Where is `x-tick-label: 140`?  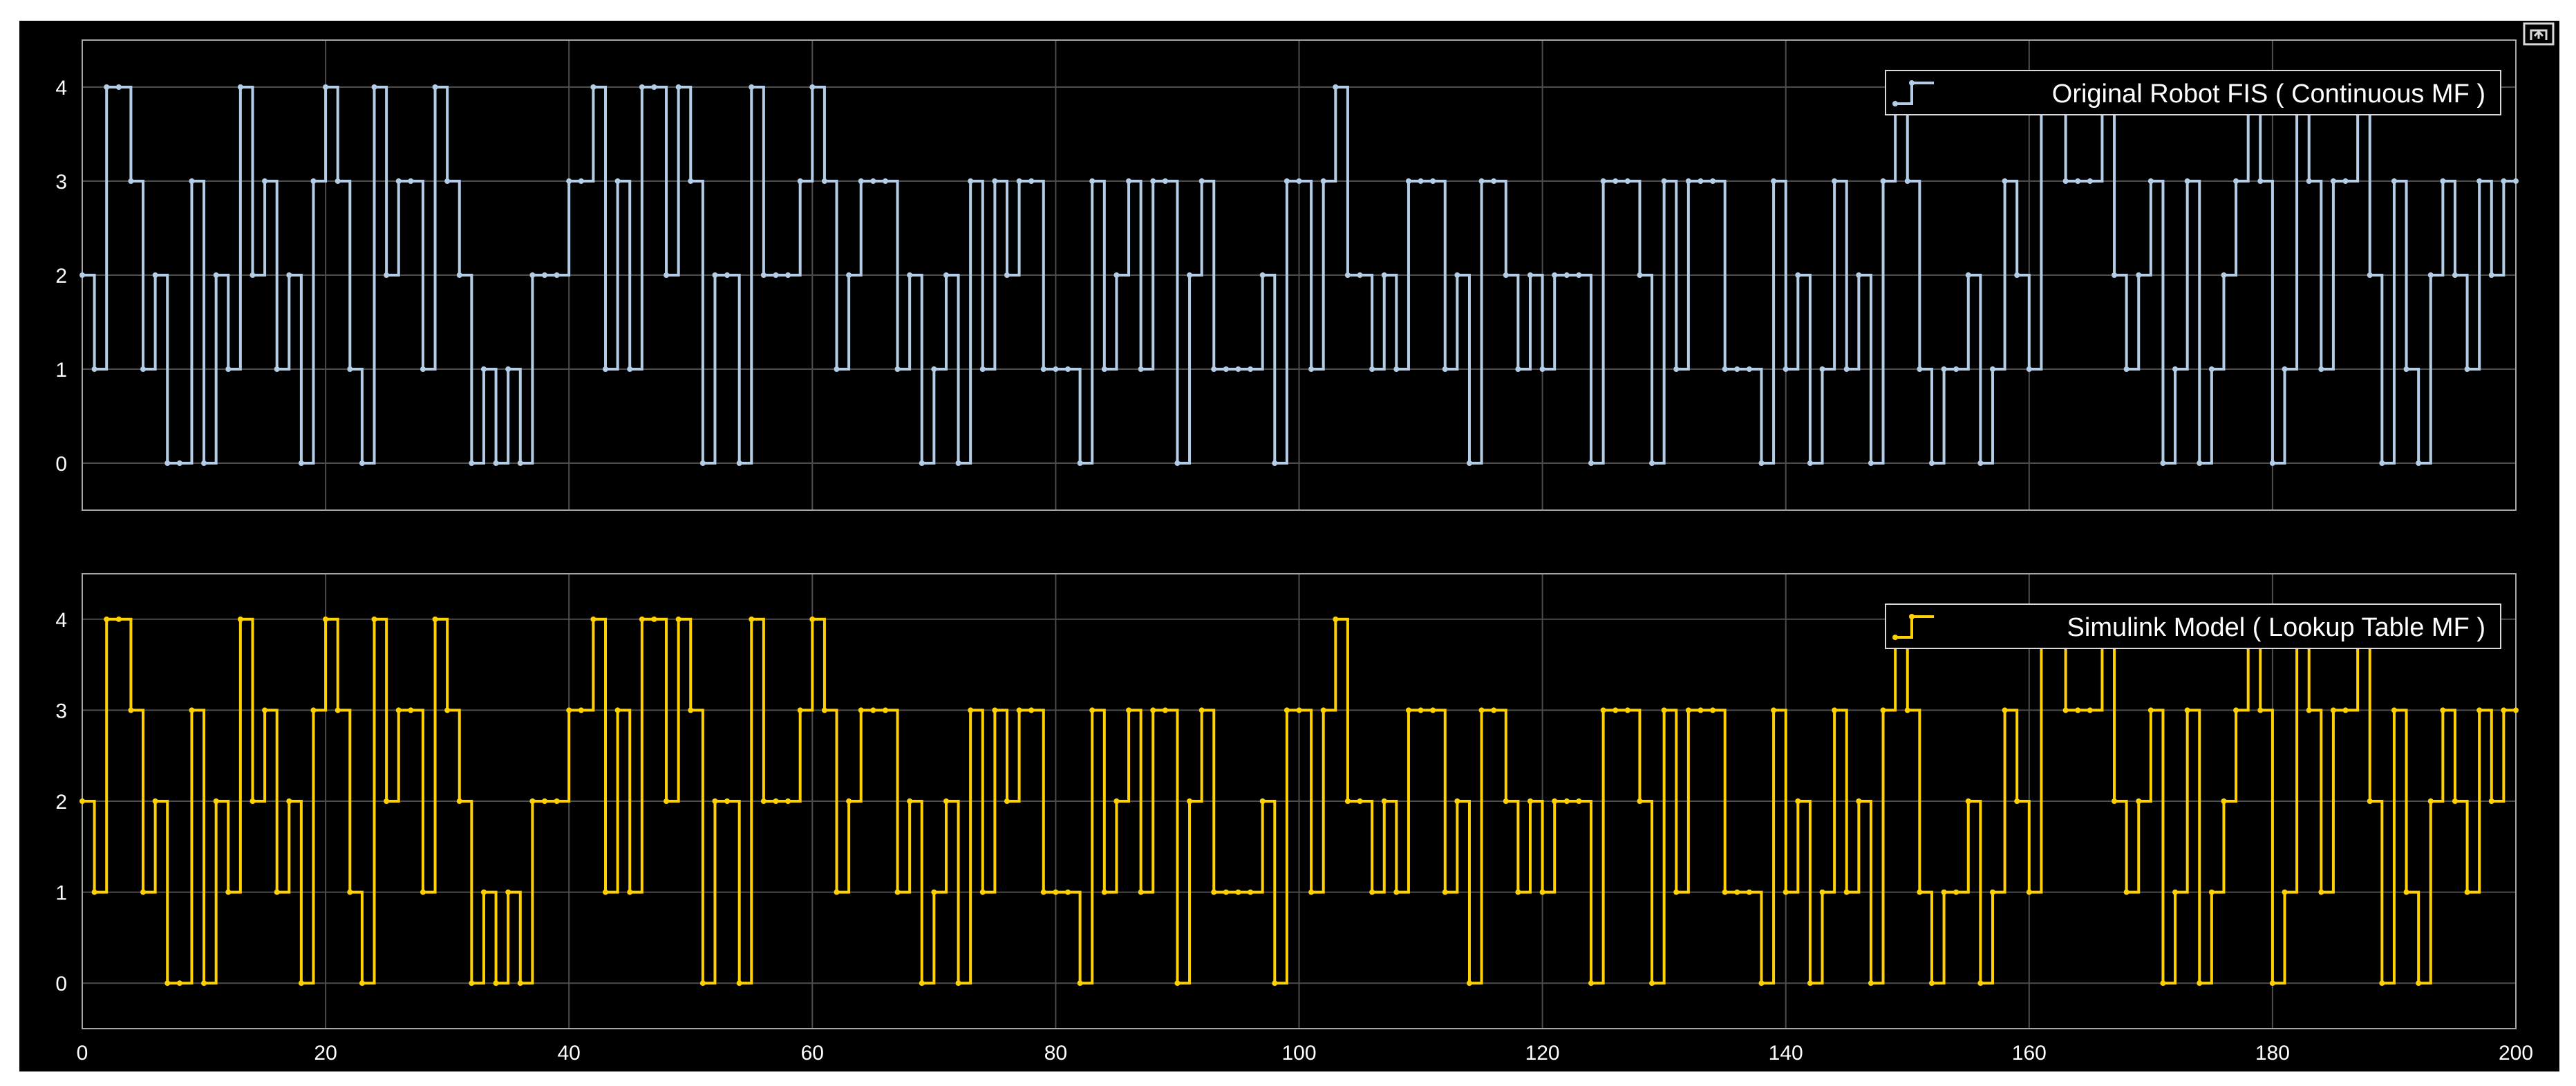 x-tick-label: 140 is located at coordinates (1786, 1053).